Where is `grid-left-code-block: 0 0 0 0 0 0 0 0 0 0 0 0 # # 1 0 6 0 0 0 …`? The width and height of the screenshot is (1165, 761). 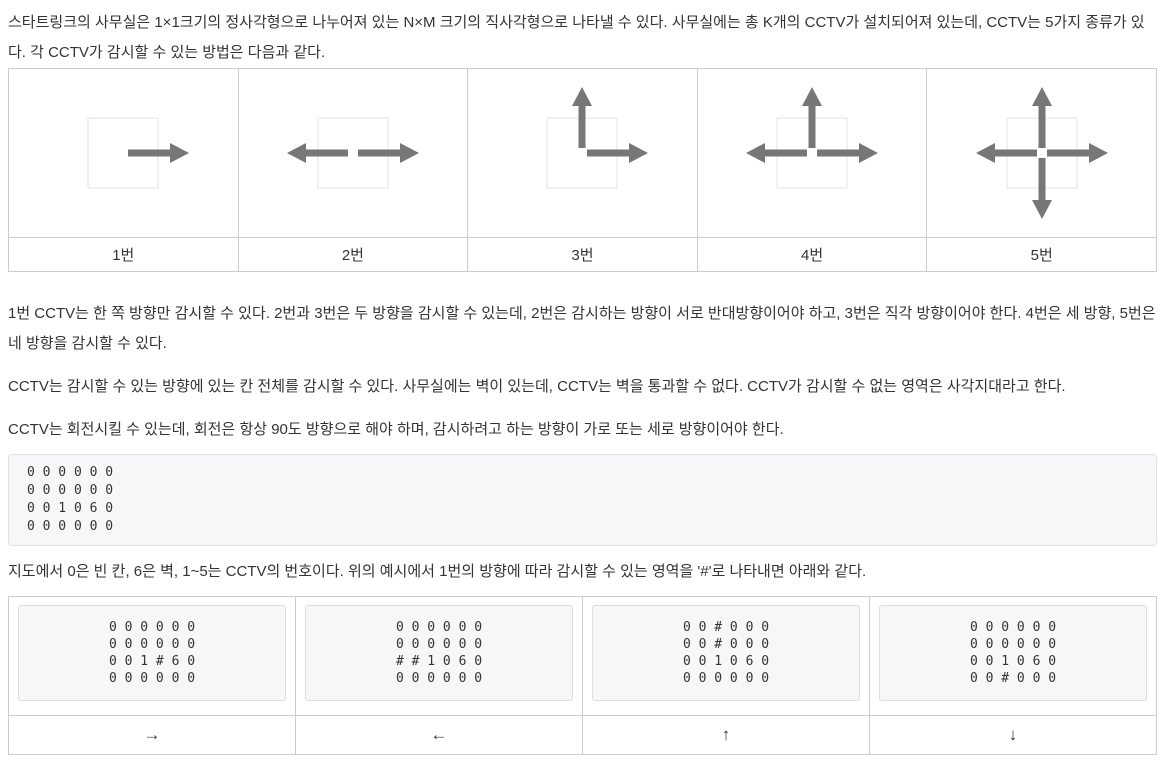 grid-left-code-block: 0 0 0 0 0 0 0 0 0 0 0 0 # # 1 0 6 0 0 0 … is located at coordinates (439, 653).